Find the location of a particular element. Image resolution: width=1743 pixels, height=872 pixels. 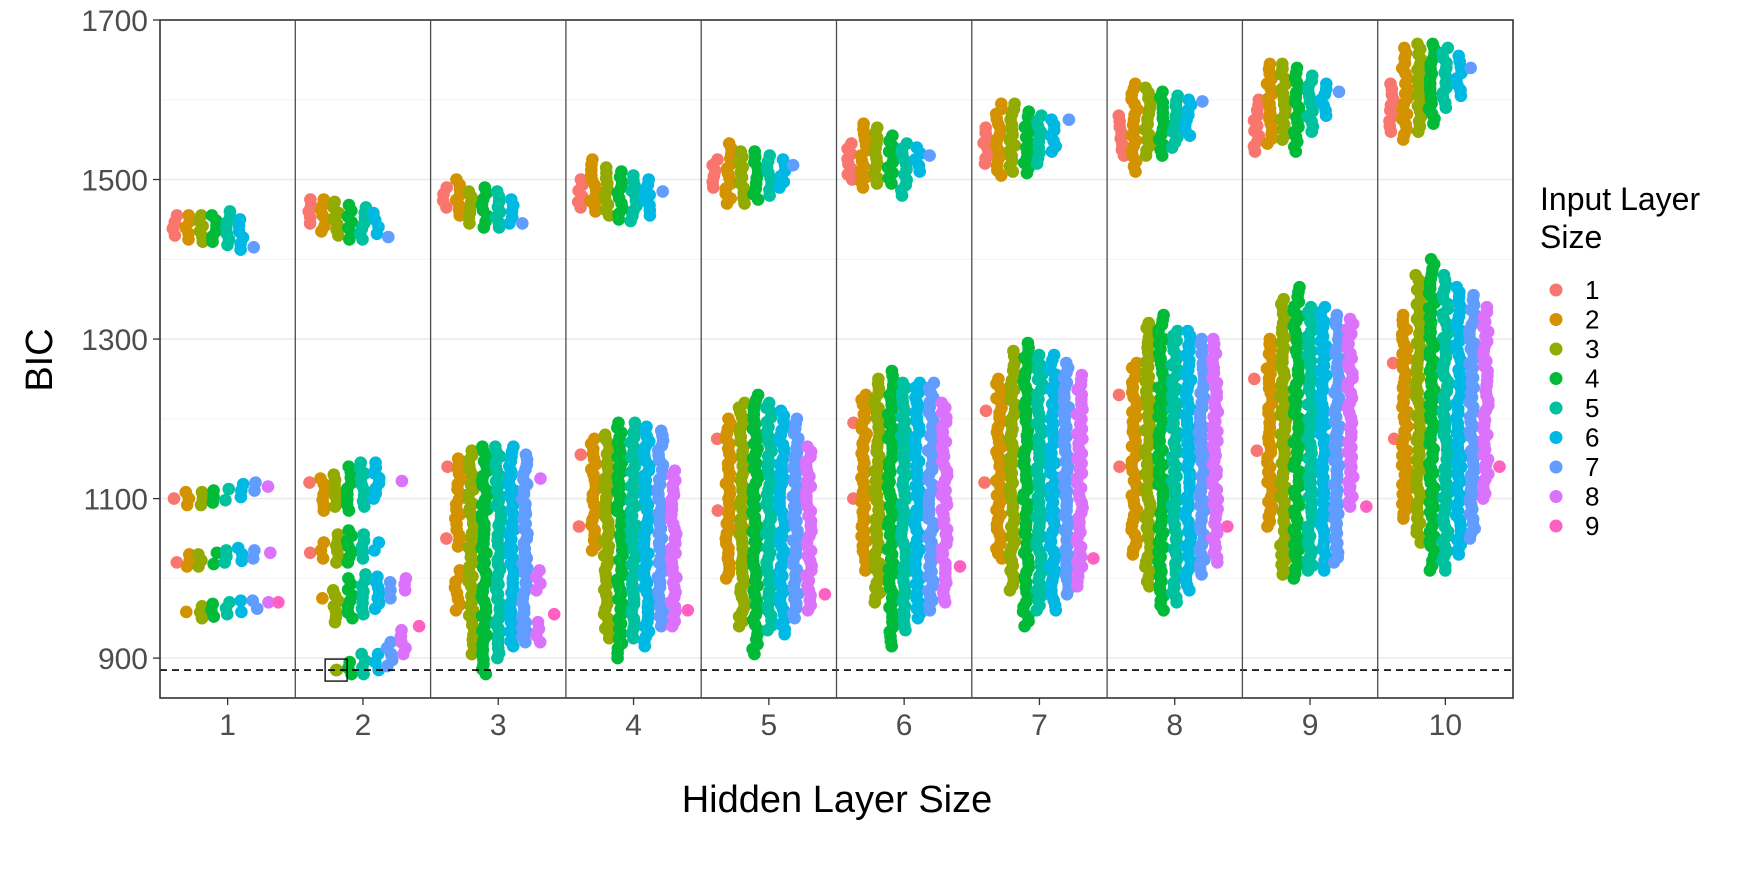

legend-title-line-2: Size is located at coordinates (1571, 237).